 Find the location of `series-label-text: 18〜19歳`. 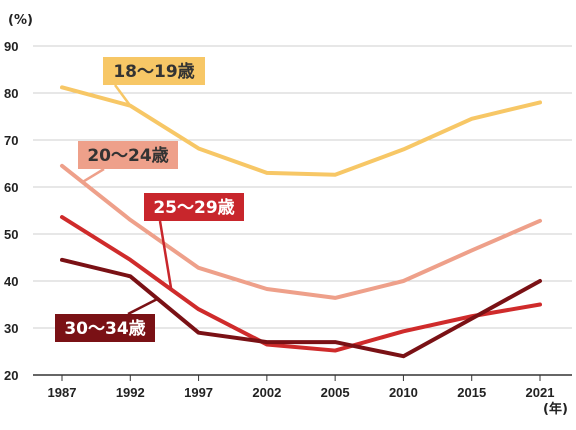

series-label-text: 18〜19歳 is located at coordinates (153, 71).